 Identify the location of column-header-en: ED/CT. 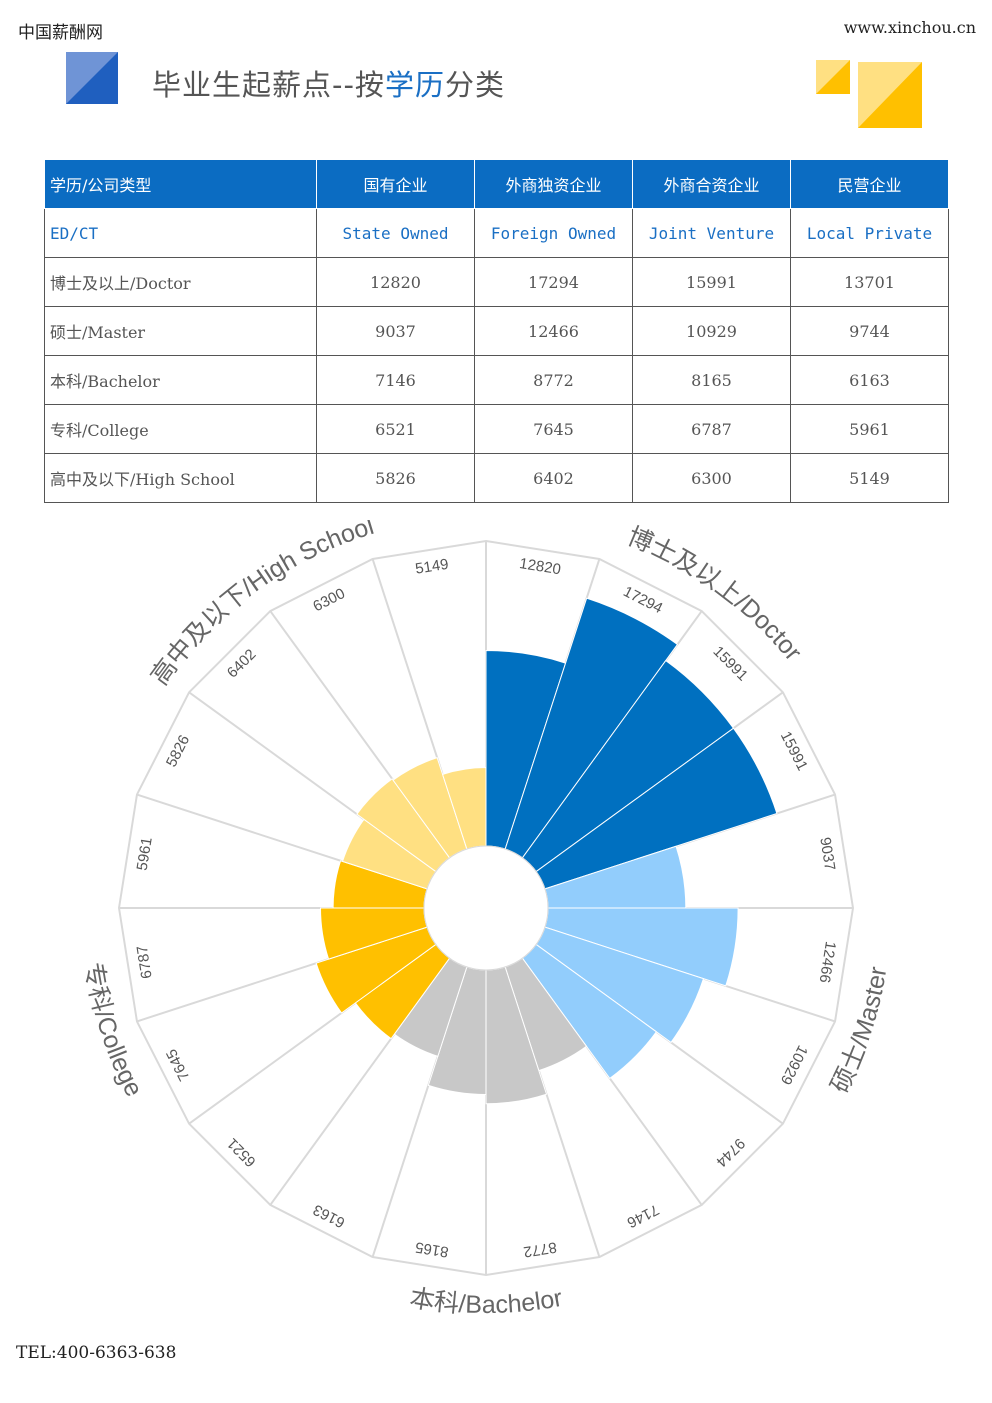
(180, 233).